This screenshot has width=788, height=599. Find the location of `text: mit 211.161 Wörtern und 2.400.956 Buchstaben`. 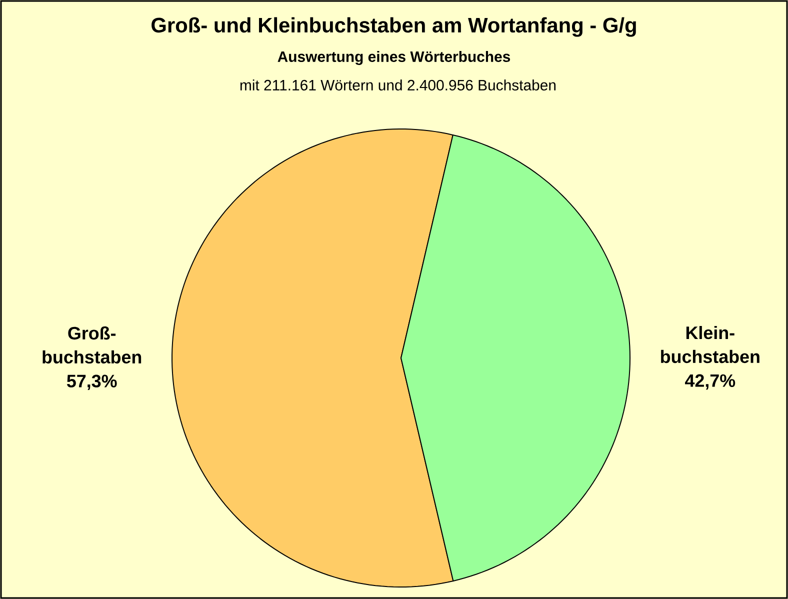

text: mit 211.161 Wörtern und 2.400.956 Buchstaben is located at coordinates (398, 85).